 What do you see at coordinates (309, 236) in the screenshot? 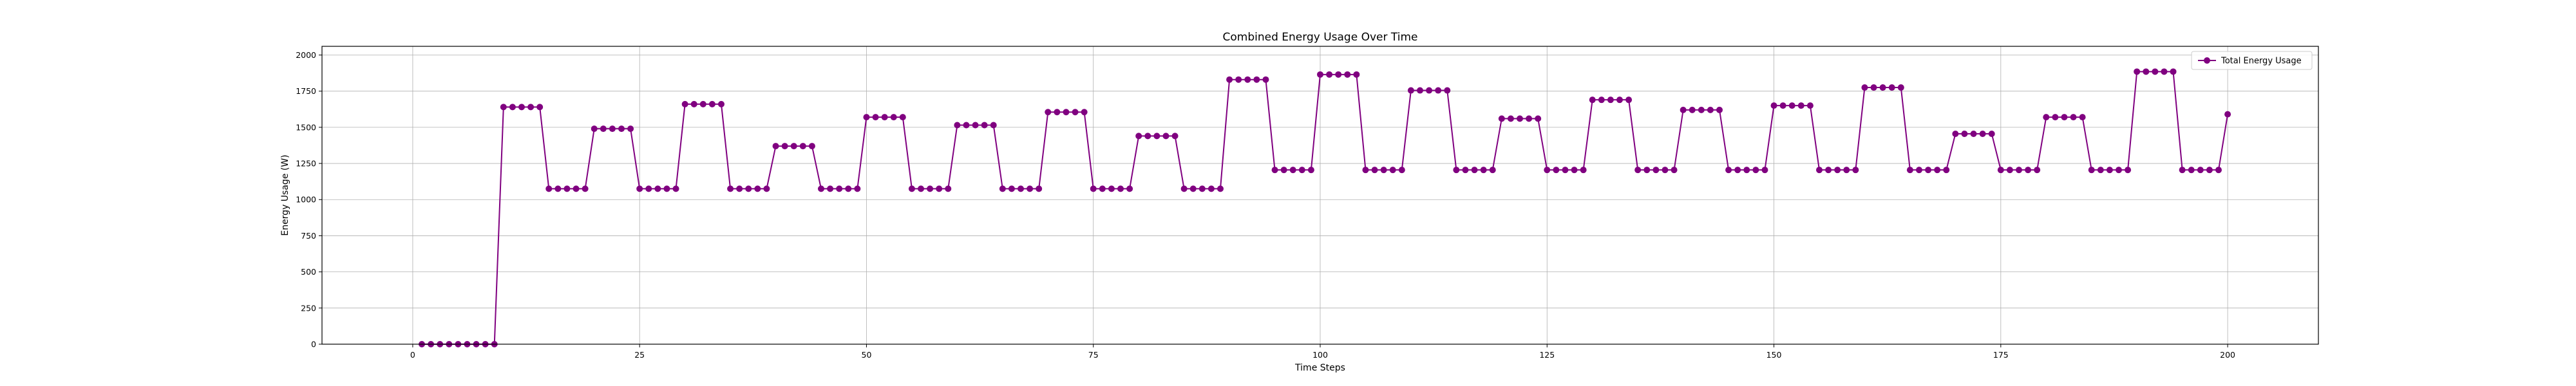
I see `y-tick-label: 750` at bounding box center [309, 236].